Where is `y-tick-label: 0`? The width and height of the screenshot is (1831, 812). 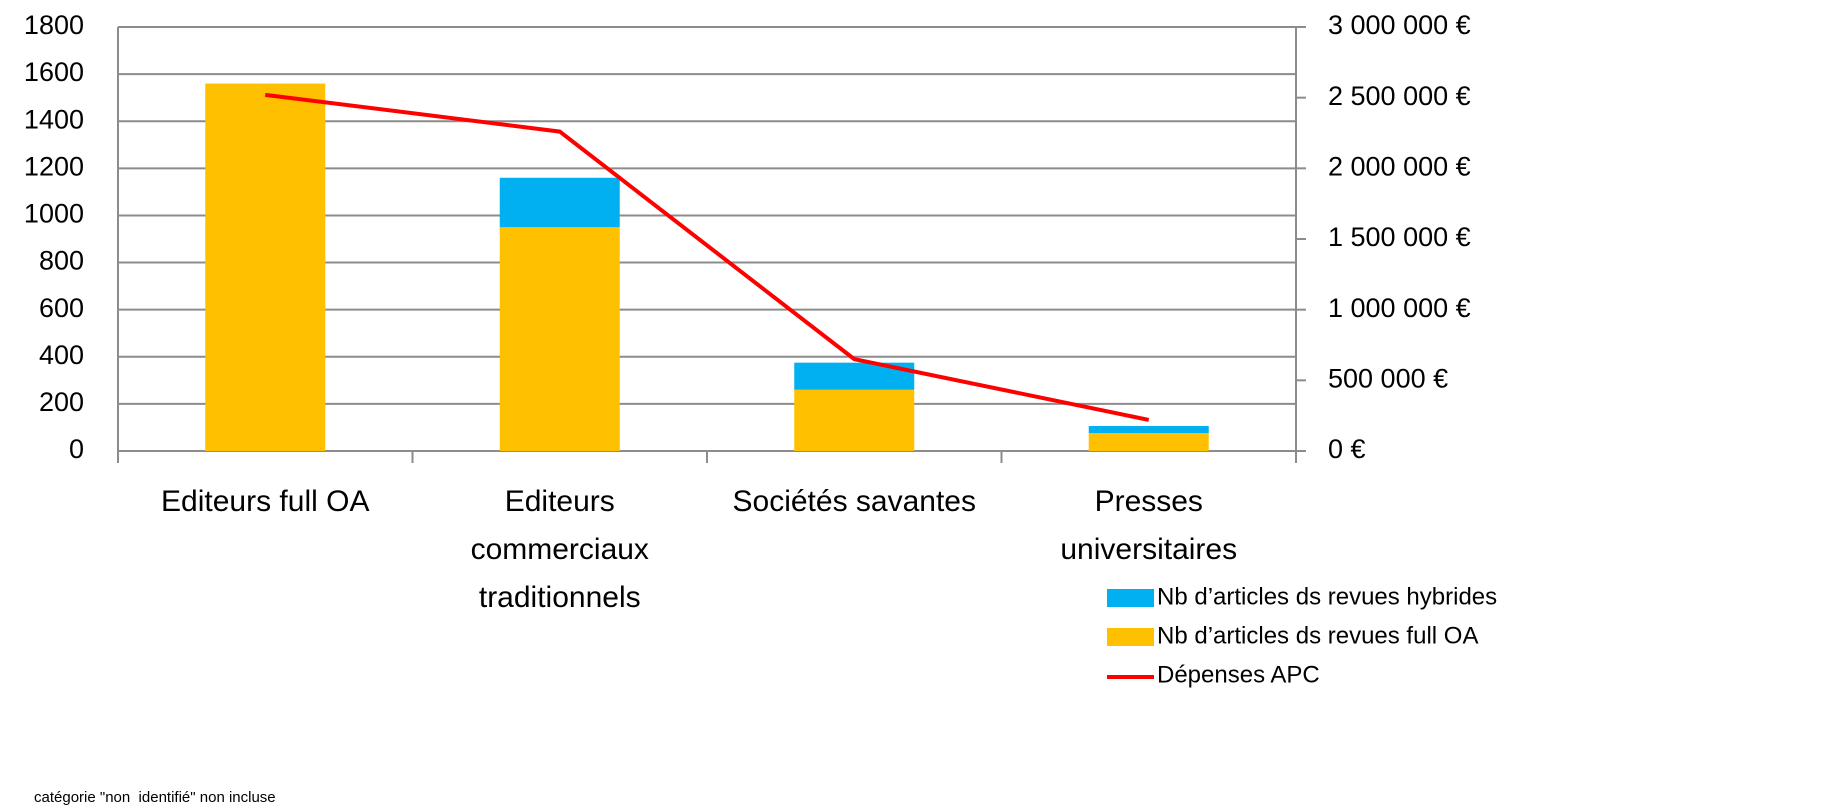
y-tick-label: 0 is located at coordinates (76, 449).